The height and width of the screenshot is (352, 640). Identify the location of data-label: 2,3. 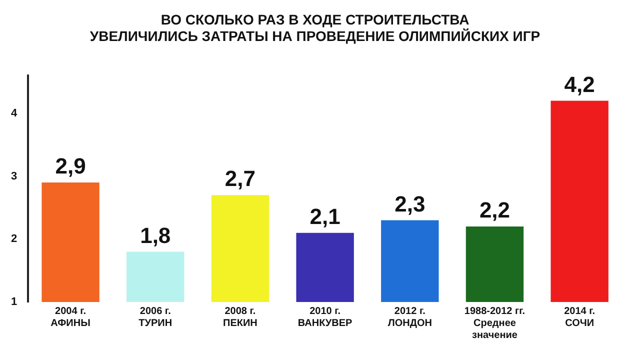
(410, 203).